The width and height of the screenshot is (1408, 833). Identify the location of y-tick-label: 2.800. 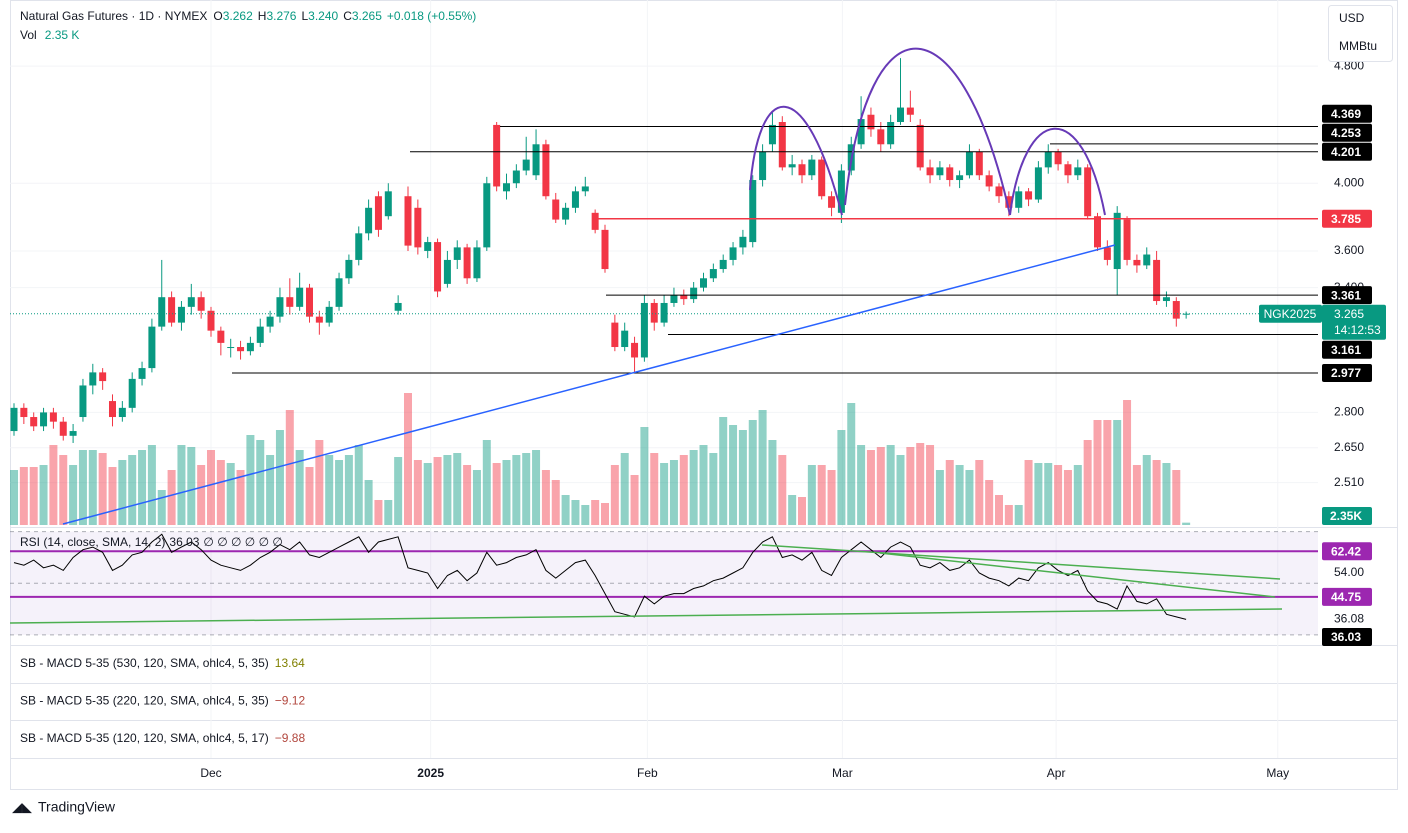
(1349, 412).